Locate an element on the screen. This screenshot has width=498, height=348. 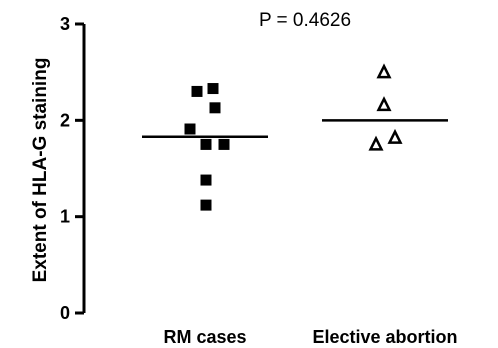
y-axis-title: Extent of HLA-G staining is located at coordinates (40, 170).